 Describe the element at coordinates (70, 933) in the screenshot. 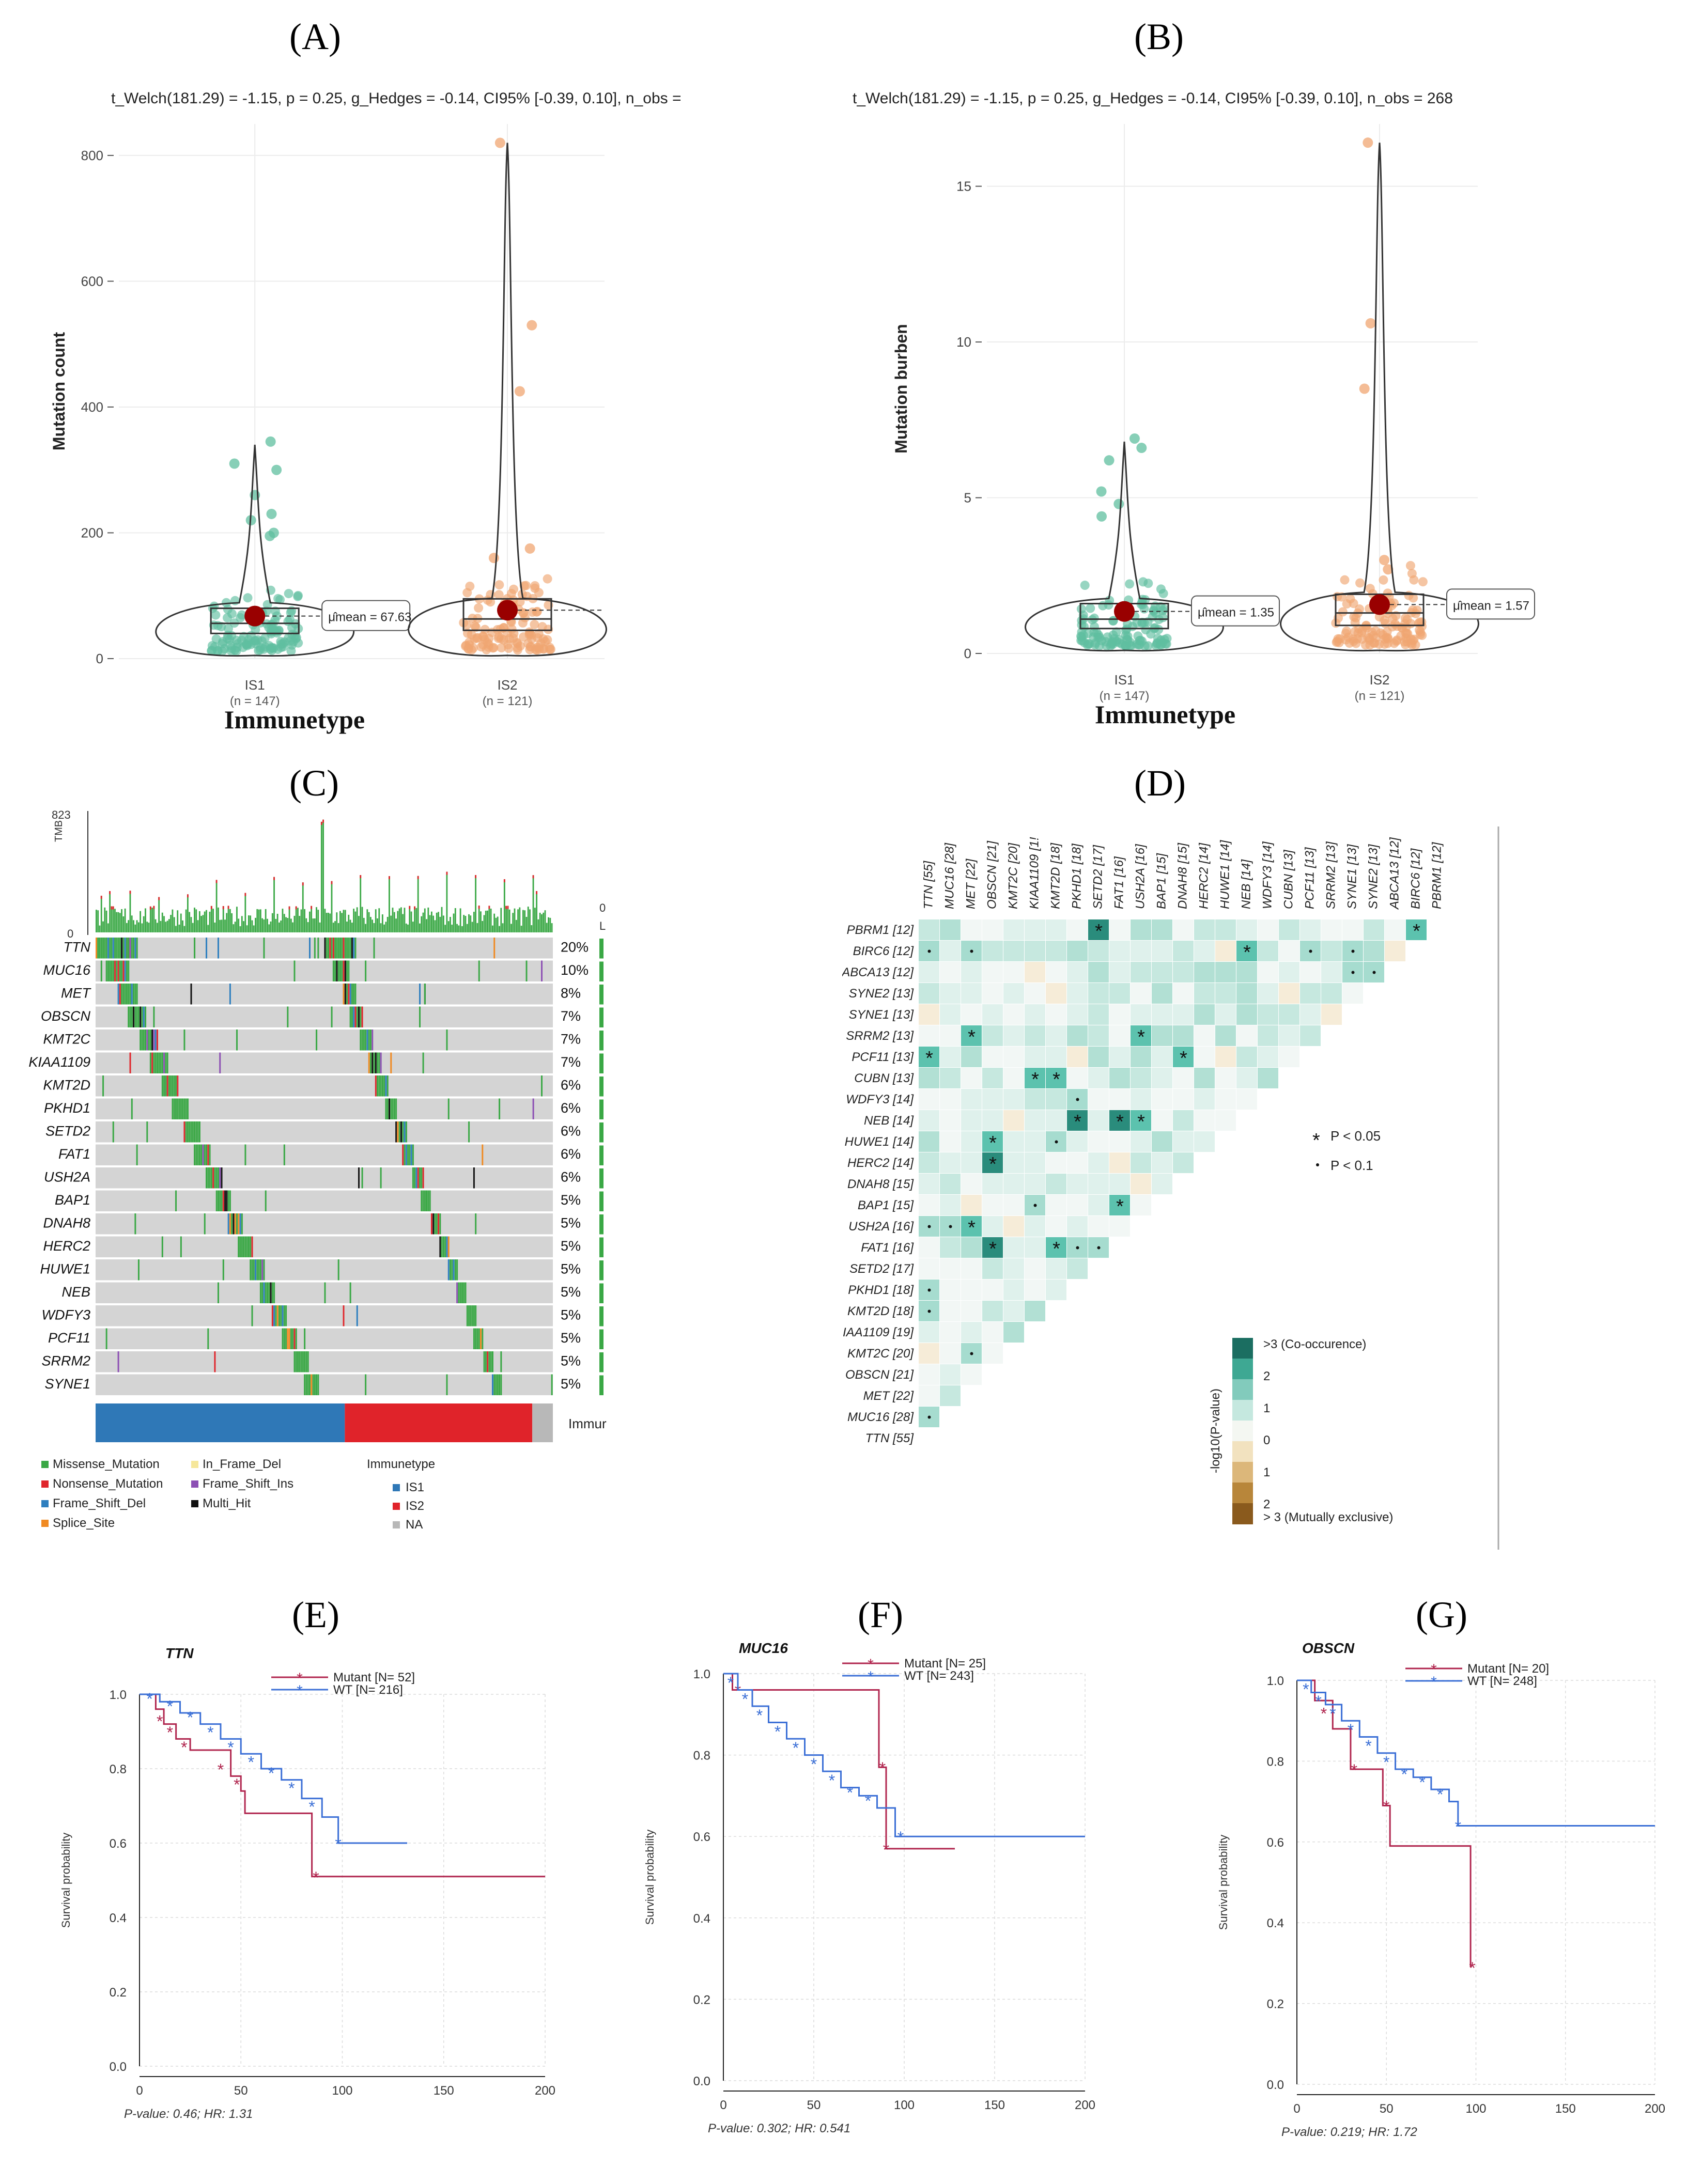

I see `tmb-min-label: 0` at that location.